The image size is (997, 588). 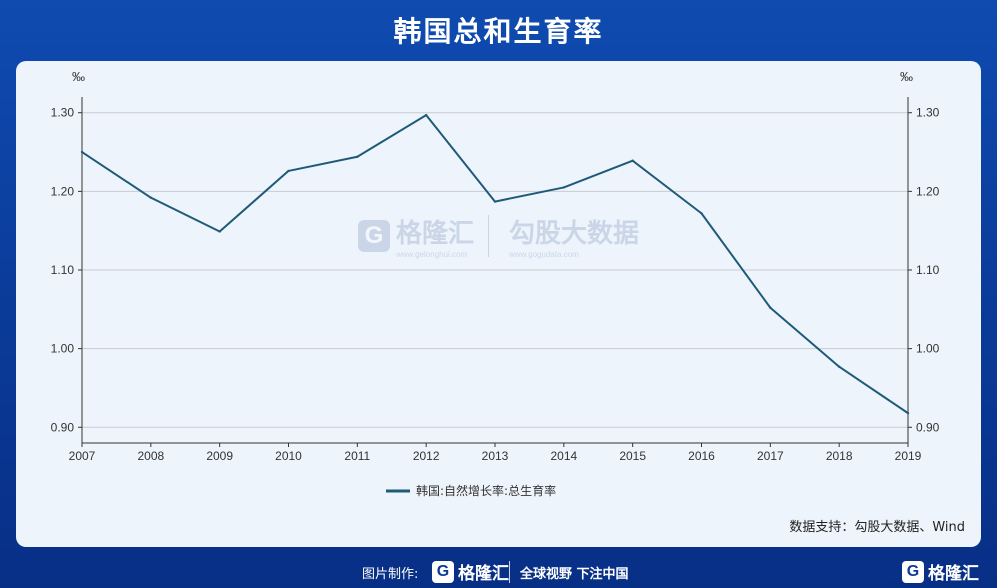 What do you see at coordinates (953, 574) in the screenshot?
I see `footer-right-brand: 格隆汇` at bounding box center [953, 574].